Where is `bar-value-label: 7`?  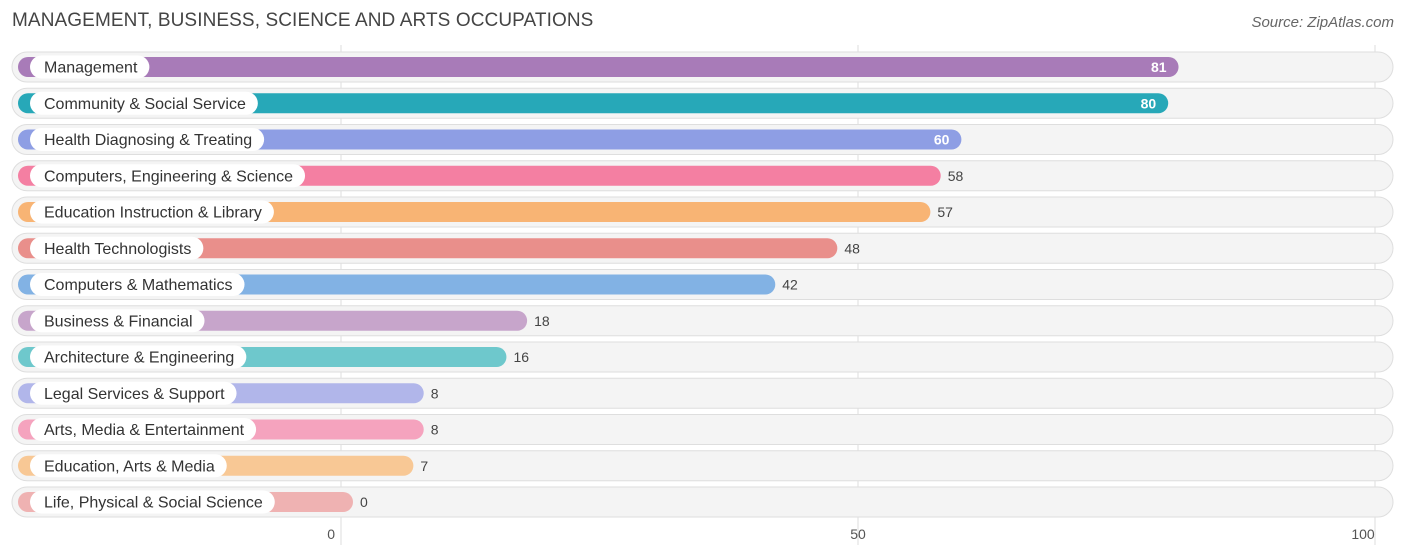 bar-value-label: 7 is located at coordinates (424, 466).